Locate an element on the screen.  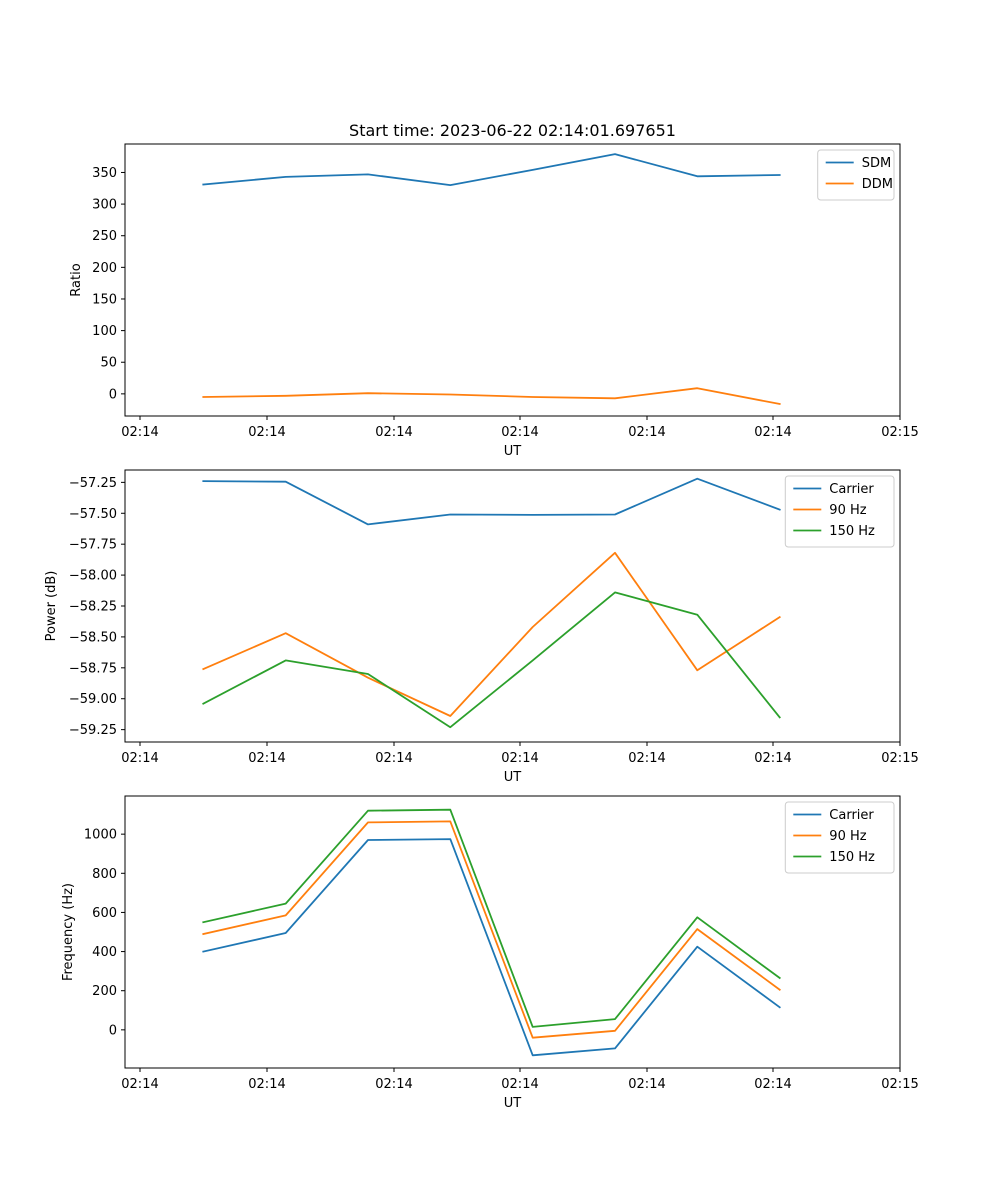
y-tick-label: 400 is located at coordinates (104, 952).